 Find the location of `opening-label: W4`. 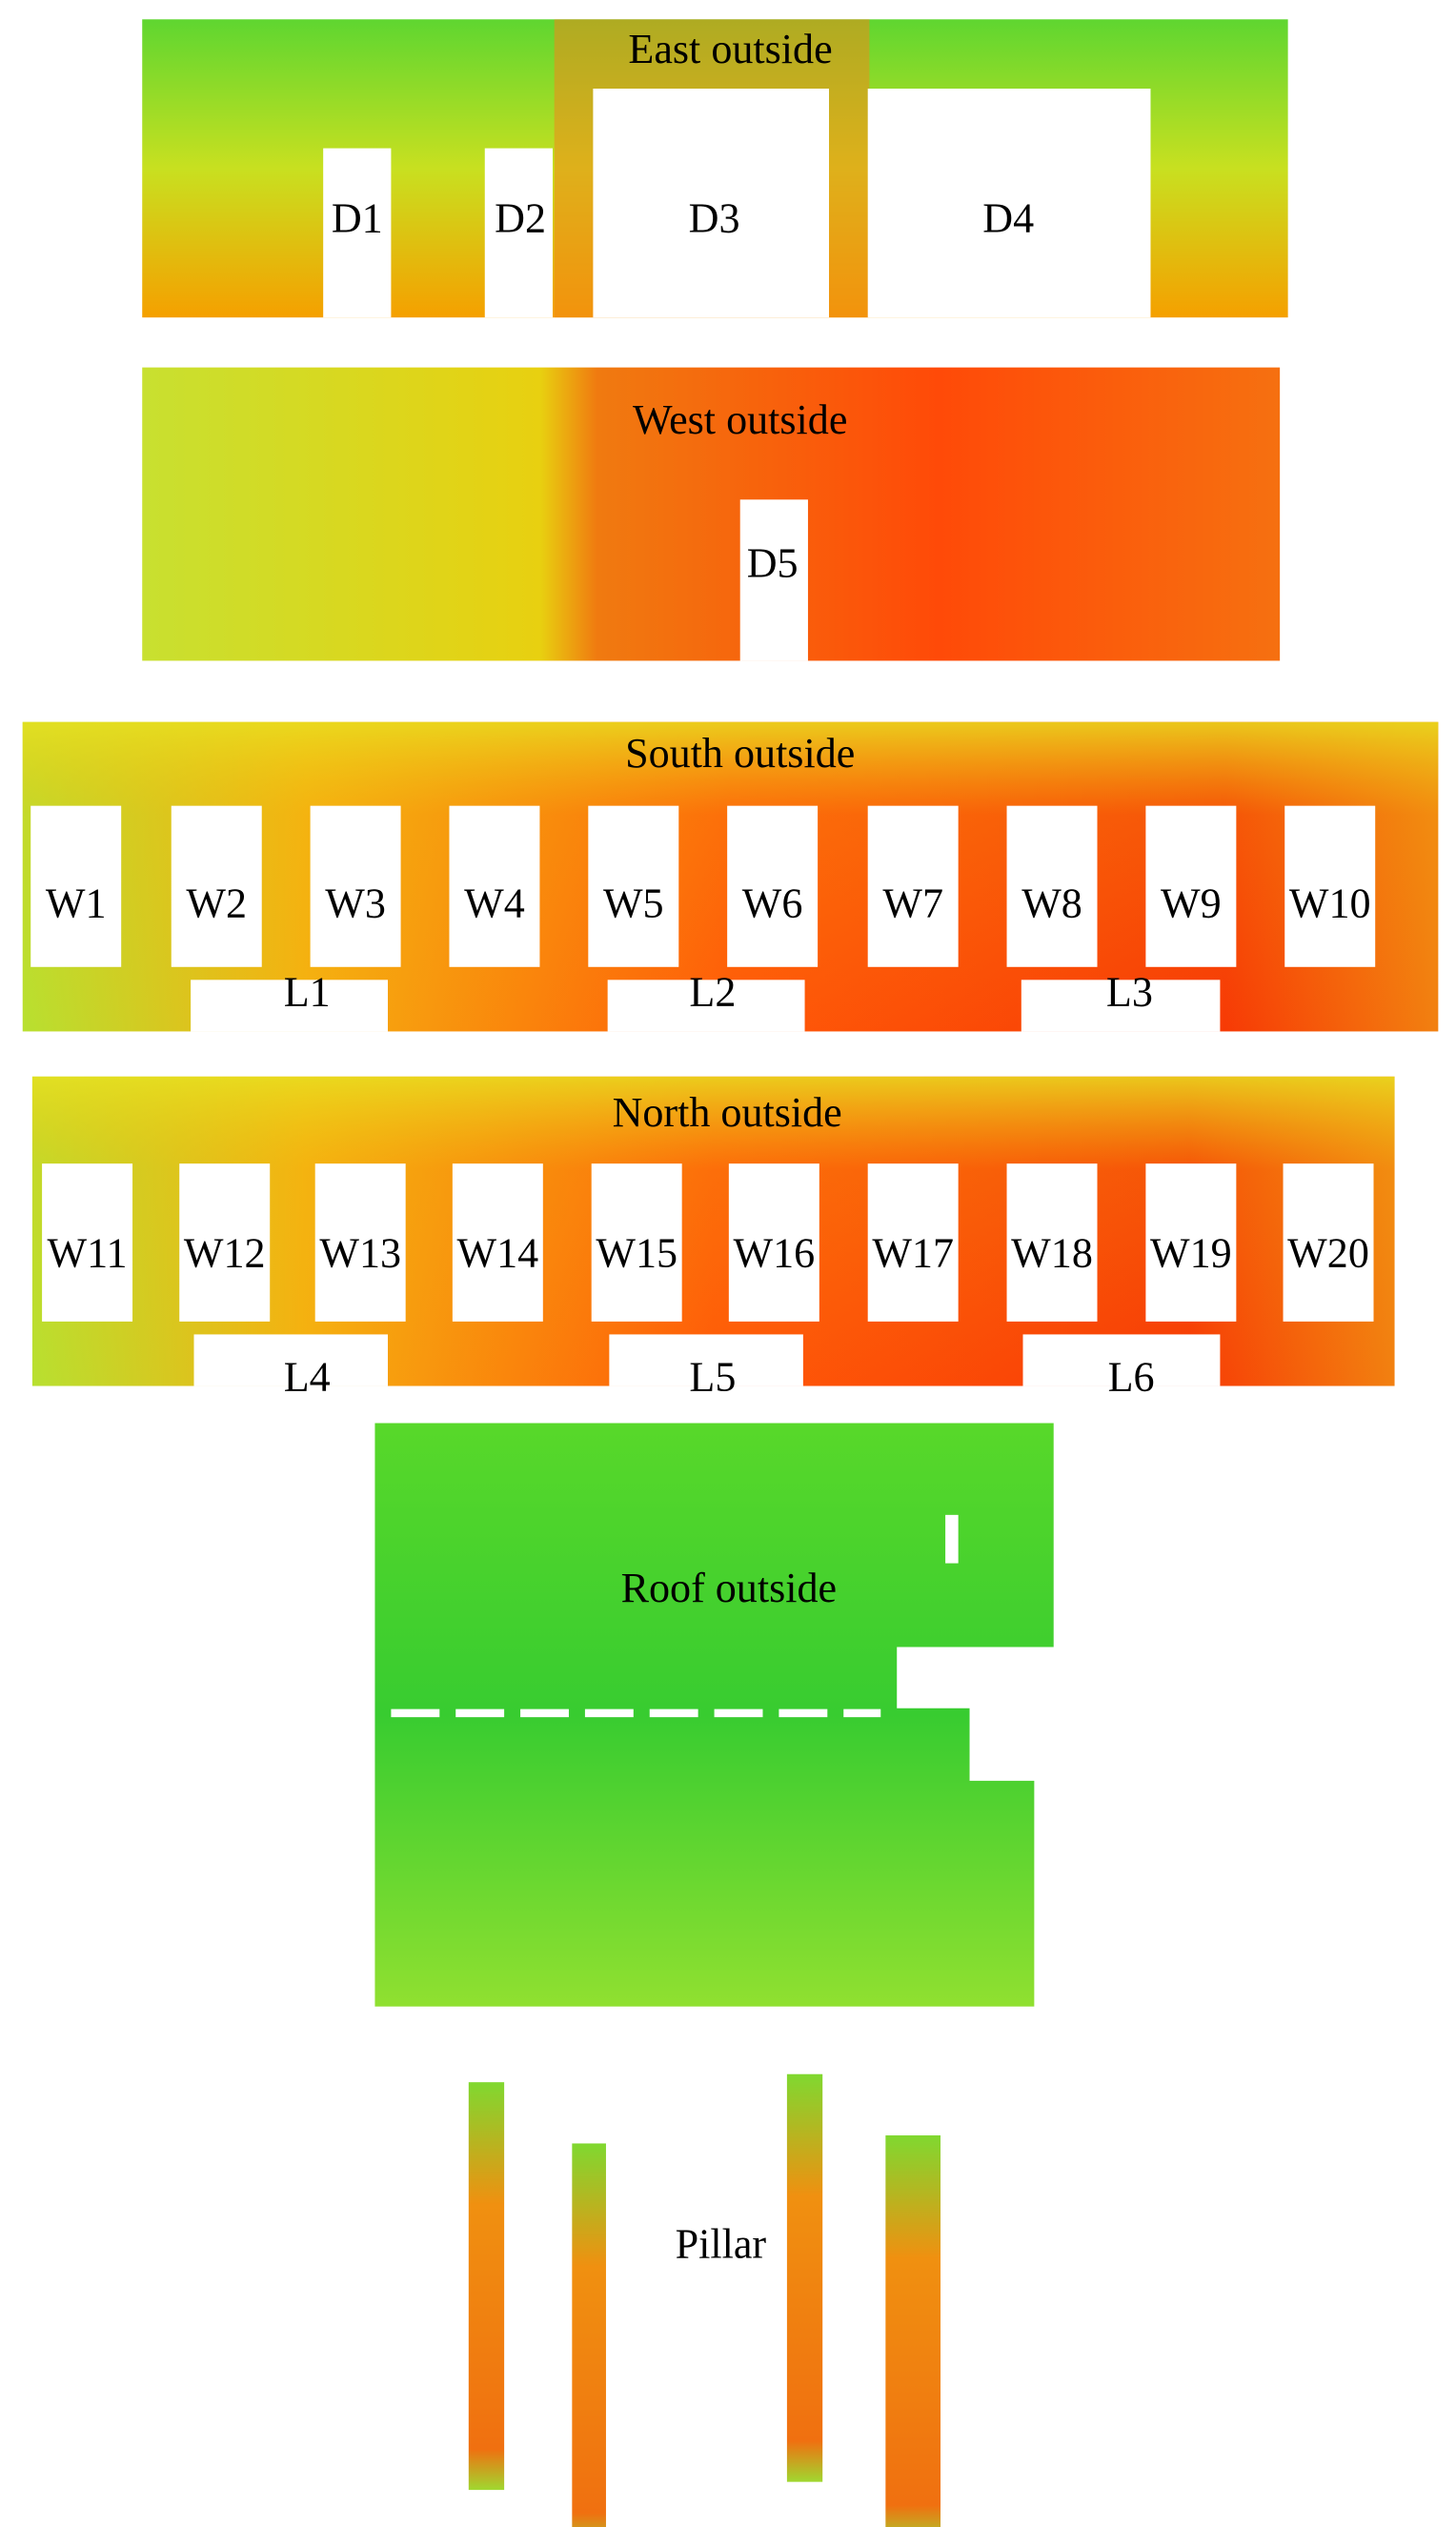

opening-label: W4 is located at coordinates (494, 902).